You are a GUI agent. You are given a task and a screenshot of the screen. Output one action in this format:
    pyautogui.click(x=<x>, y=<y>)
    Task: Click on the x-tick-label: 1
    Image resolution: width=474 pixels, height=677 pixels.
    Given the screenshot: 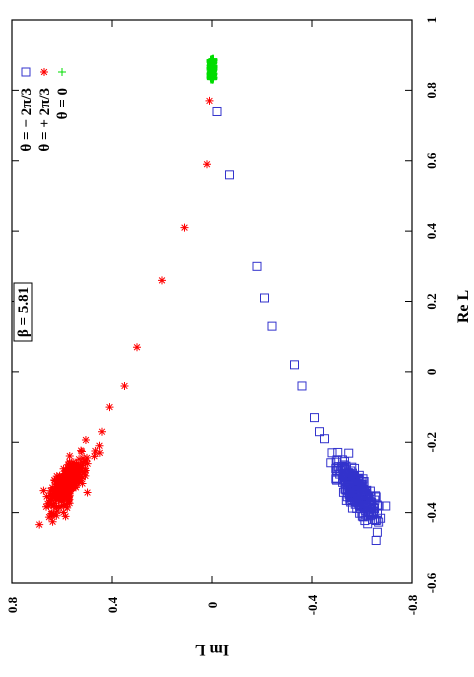 What is the action you would take?
    pyautogui.click(x=431, y=20)
    